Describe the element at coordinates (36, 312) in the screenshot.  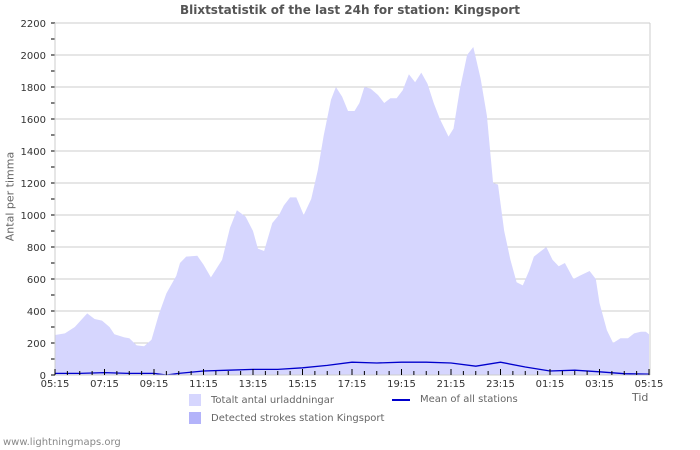
I see `svg-text: 400` at that location.